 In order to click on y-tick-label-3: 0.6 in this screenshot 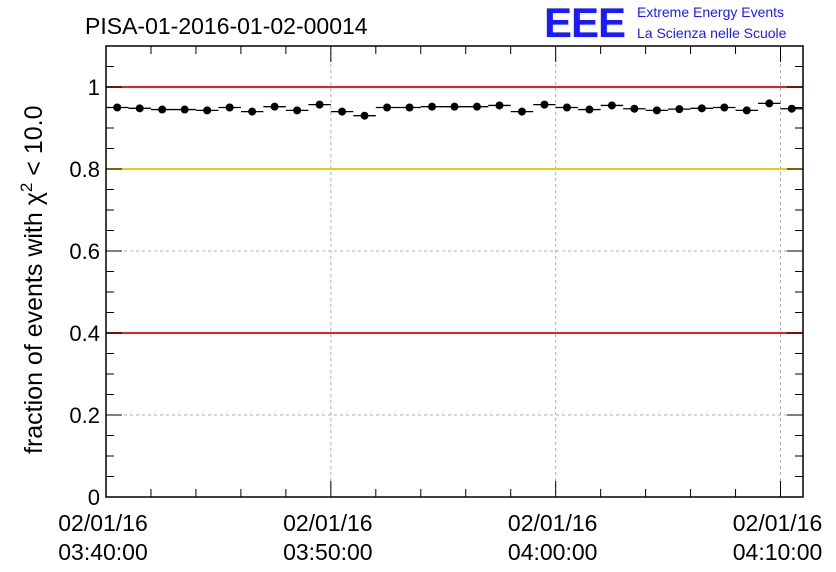, I will do `click(84, 251)`.